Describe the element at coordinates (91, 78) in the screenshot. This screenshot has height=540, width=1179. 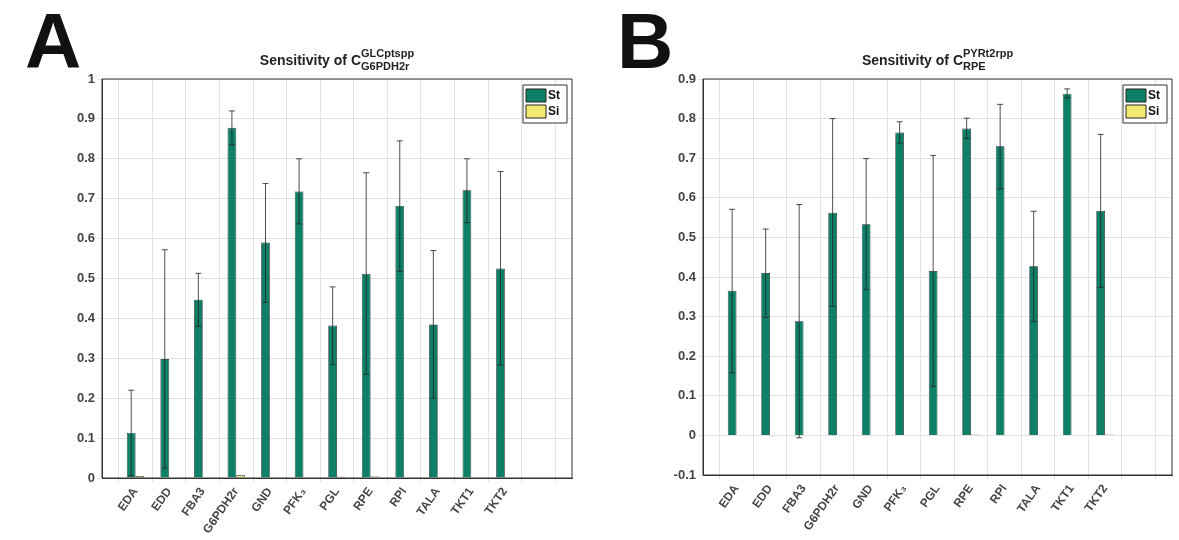
I see `y-tick-label: 1` at that location.